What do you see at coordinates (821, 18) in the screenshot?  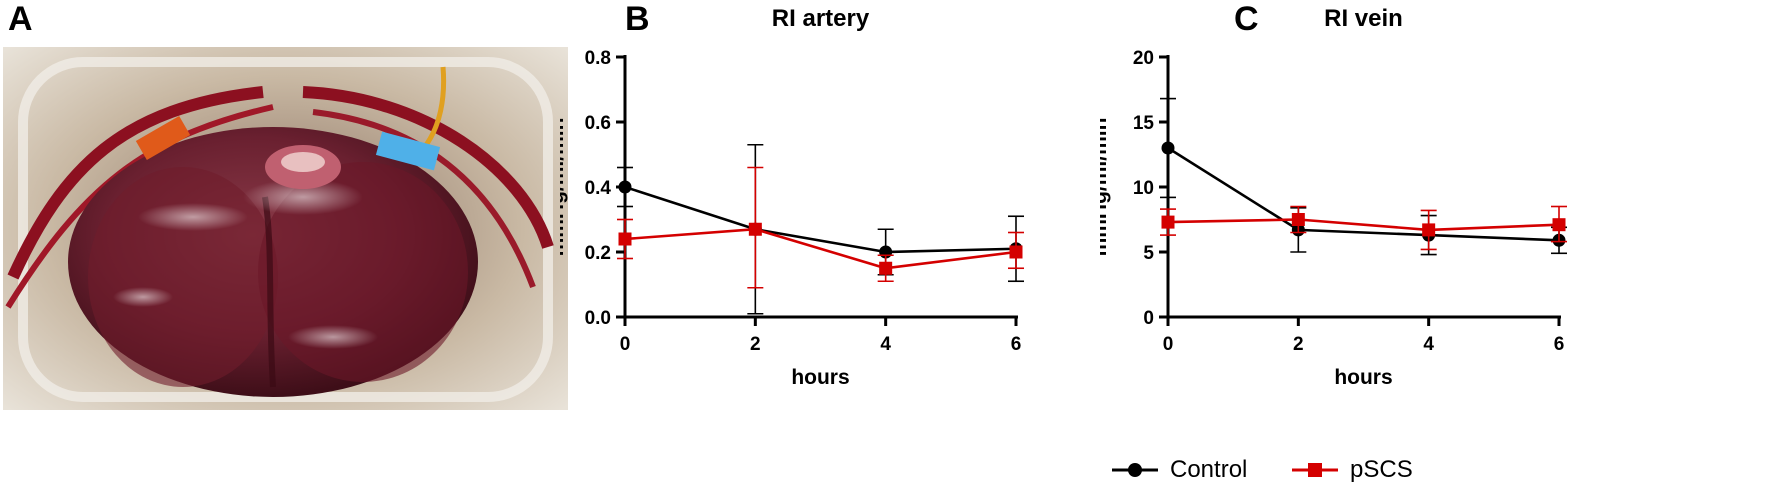 I see `chart-title: RI artery` at bounding box center [821, 18].